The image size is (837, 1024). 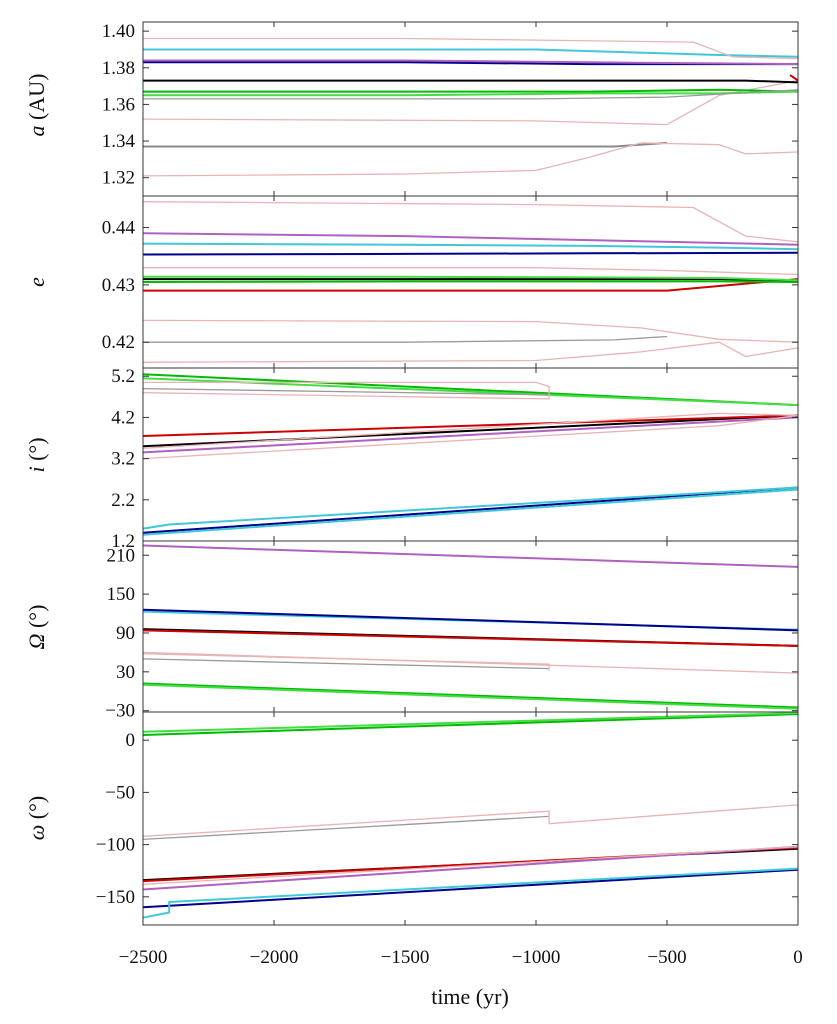 I want to click on y-axis-label-unit: (AU), so click(x=36, y=100).